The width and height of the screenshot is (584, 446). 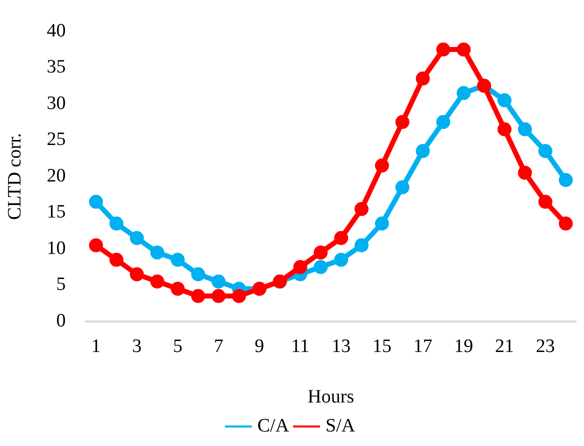 I want to click on y-tick-label: 40, so click(x=56, y=31).